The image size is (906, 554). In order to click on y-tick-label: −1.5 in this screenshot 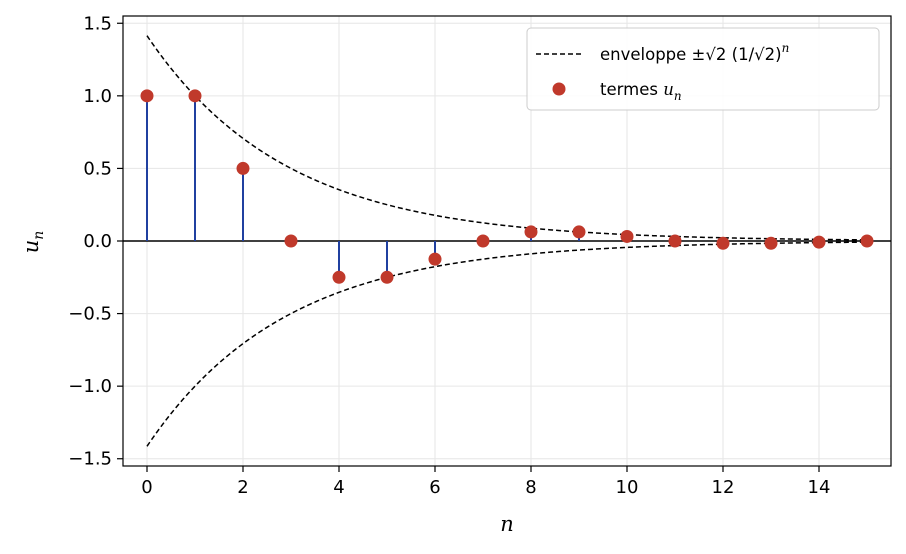, I will do `click(90, 459)`.